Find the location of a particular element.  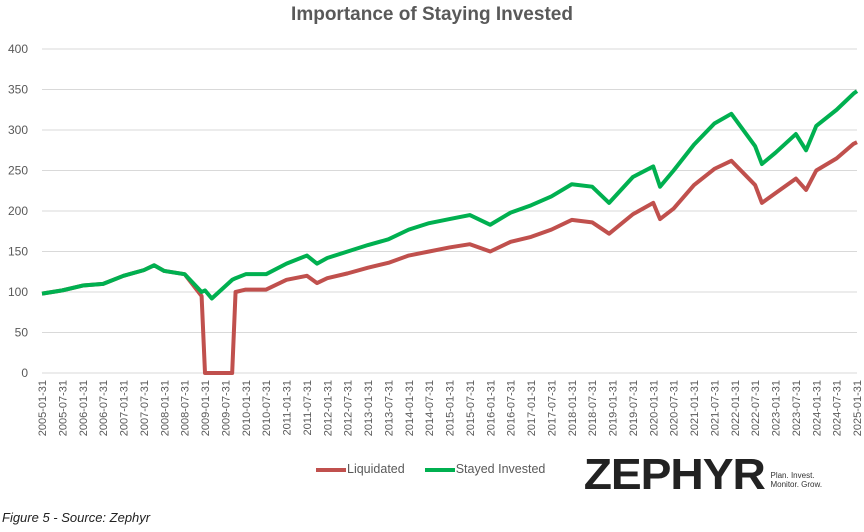

x-tick-label: 2021-01-31 is located at coordinates (695, 408).